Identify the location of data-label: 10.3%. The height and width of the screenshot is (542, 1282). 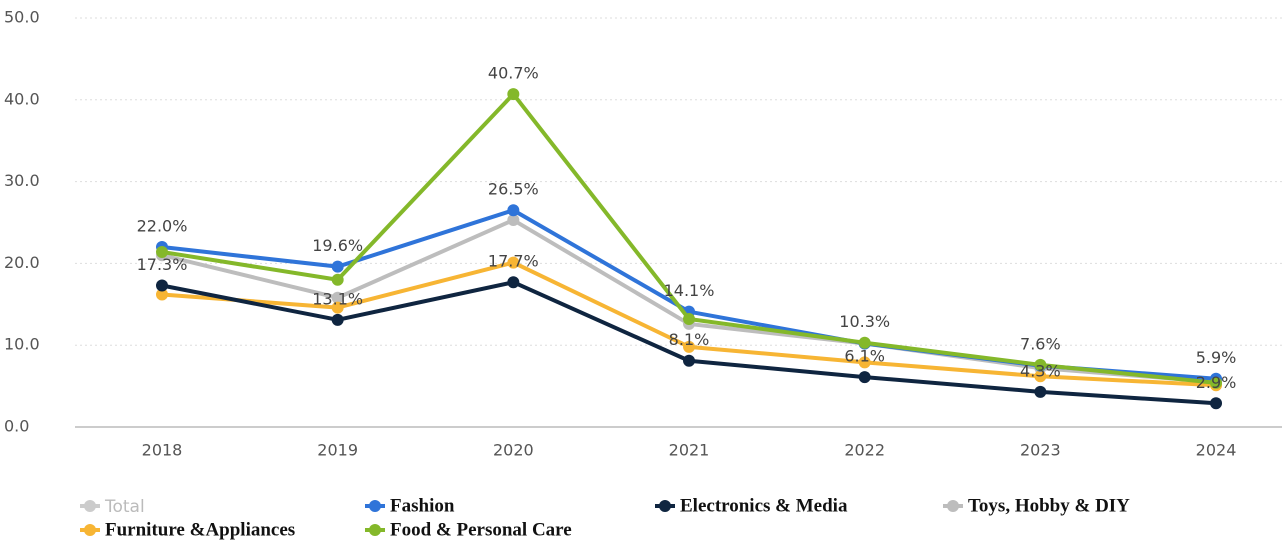
(864, 321).